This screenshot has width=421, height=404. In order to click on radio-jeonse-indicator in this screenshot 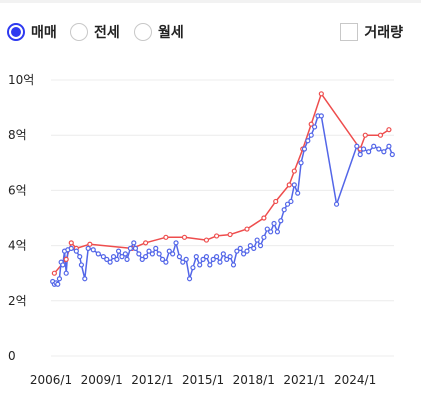, I will do `click(79, 32)`.